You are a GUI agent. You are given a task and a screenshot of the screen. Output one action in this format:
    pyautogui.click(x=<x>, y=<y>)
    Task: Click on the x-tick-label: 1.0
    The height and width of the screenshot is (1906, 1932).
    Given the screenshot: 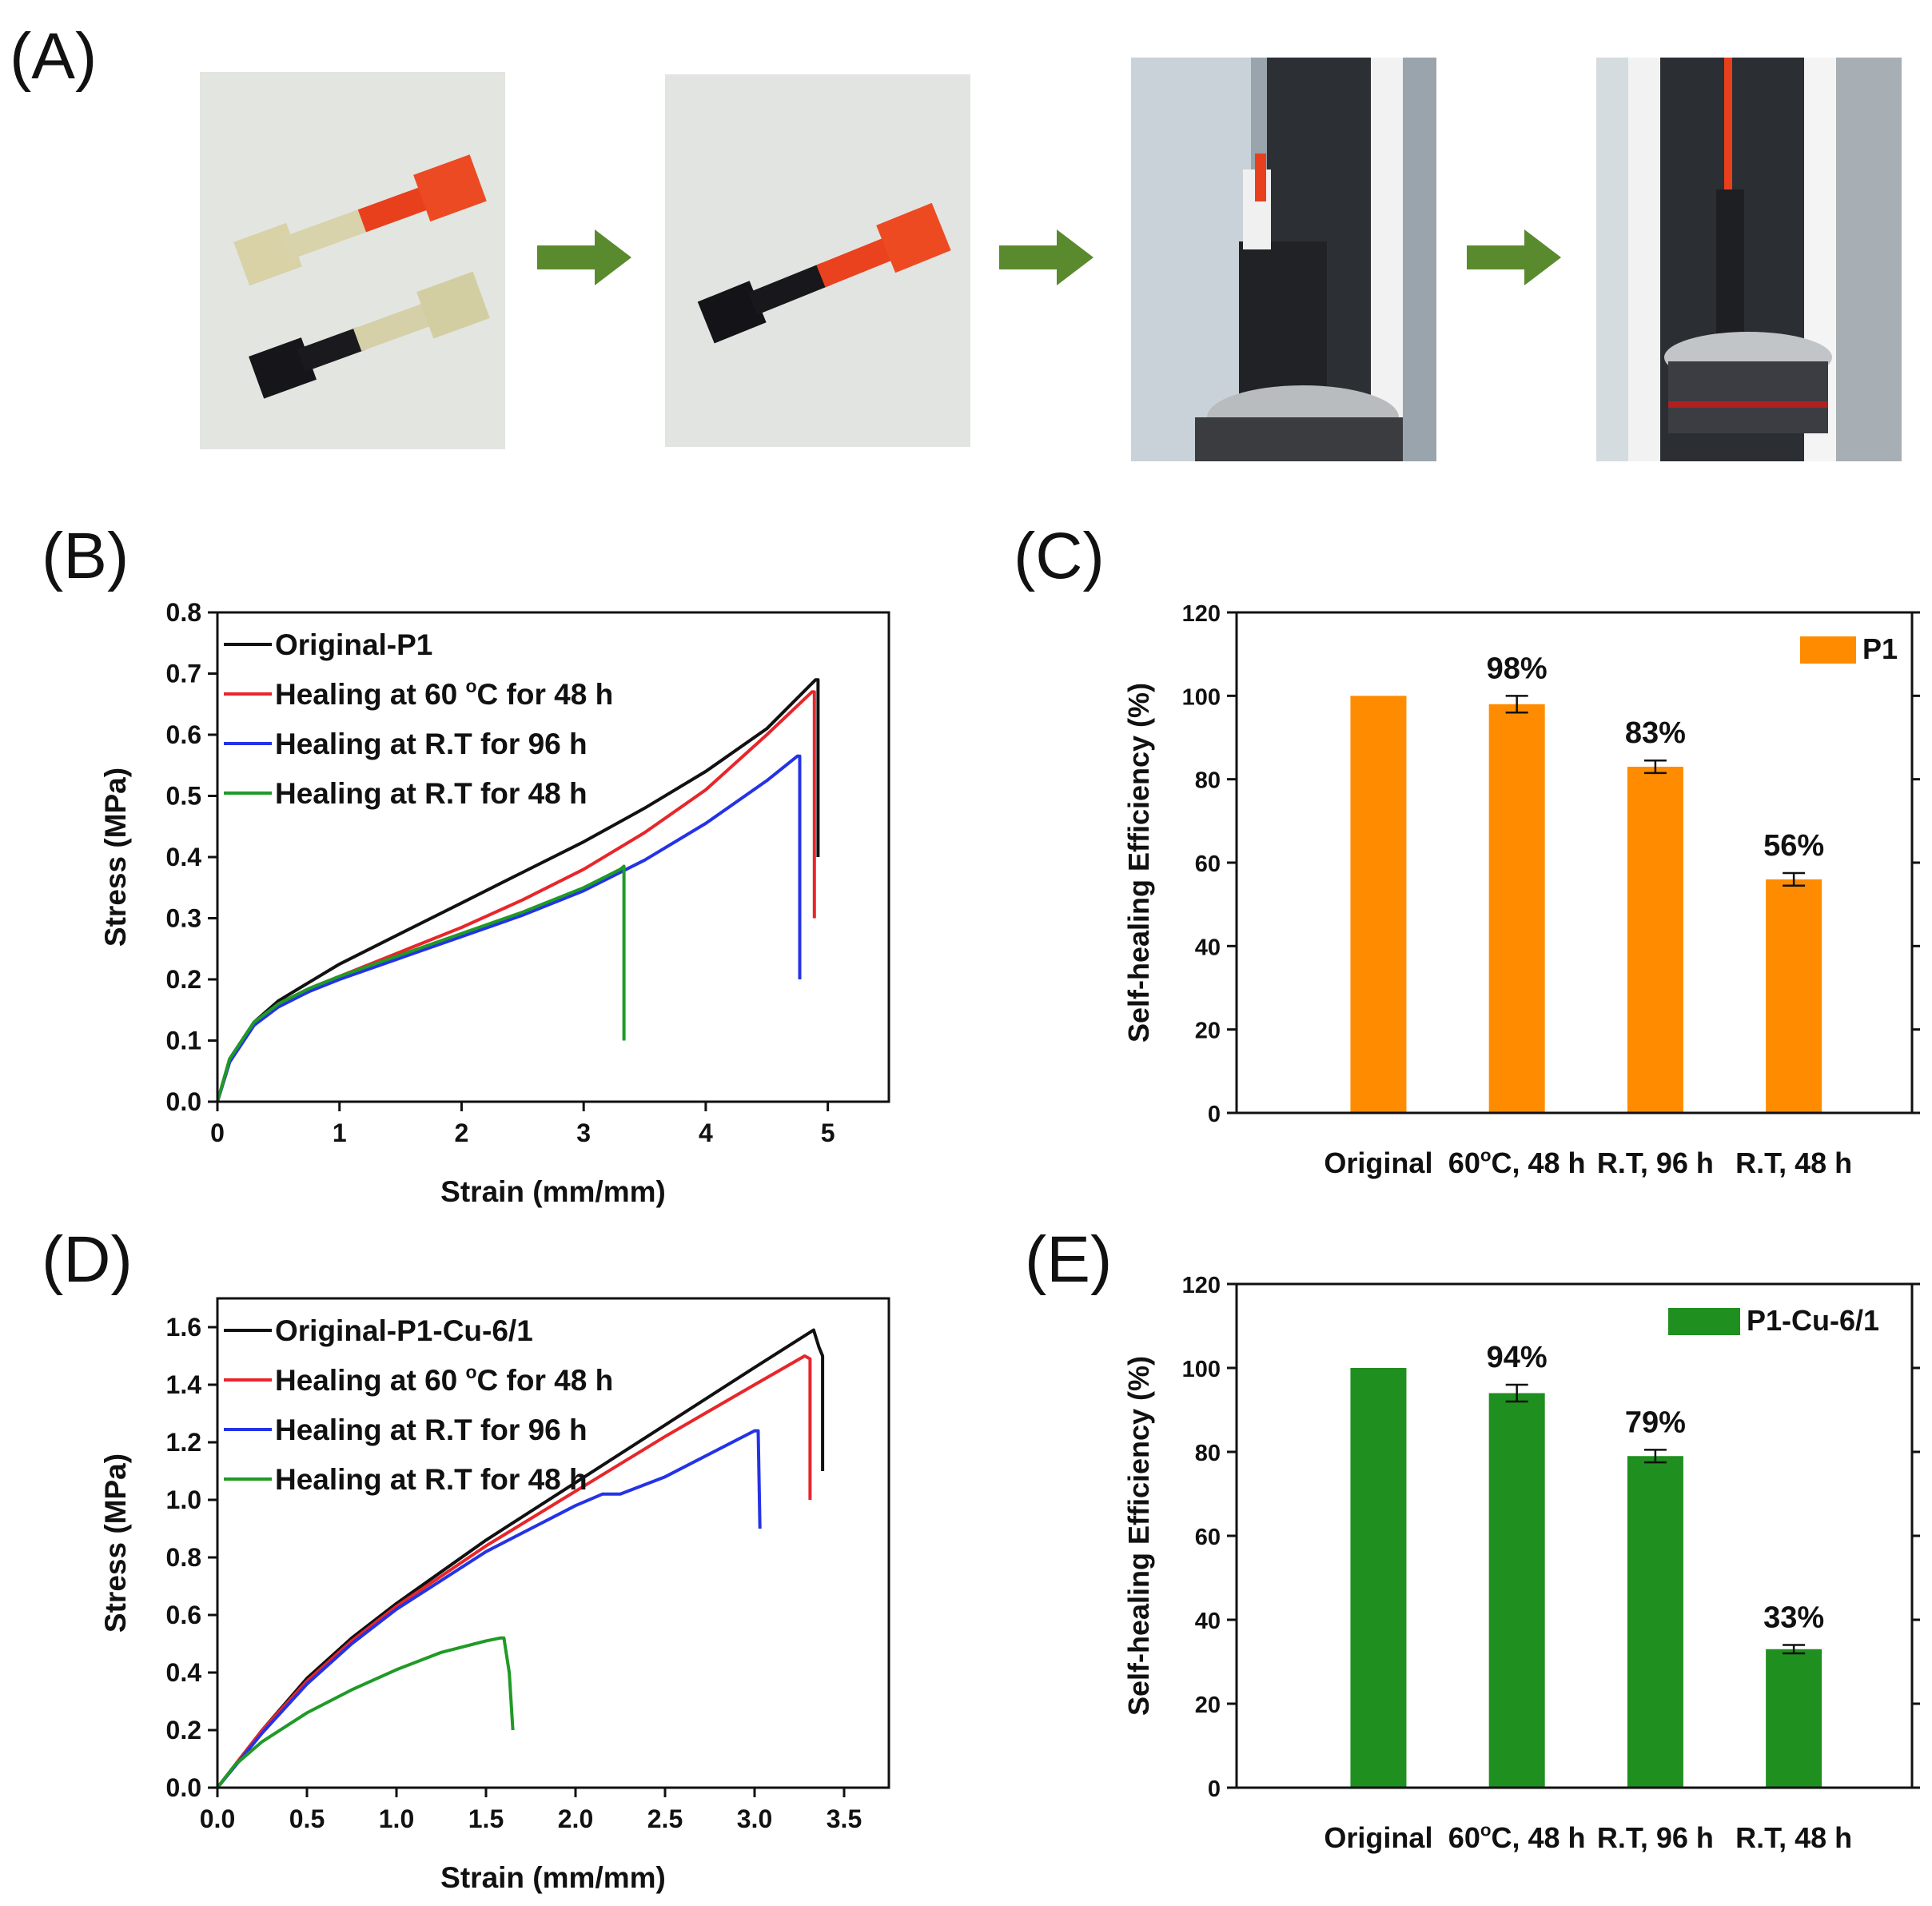 What is the action you would take?
    pyautogui.click(x=396, y=1818)
    